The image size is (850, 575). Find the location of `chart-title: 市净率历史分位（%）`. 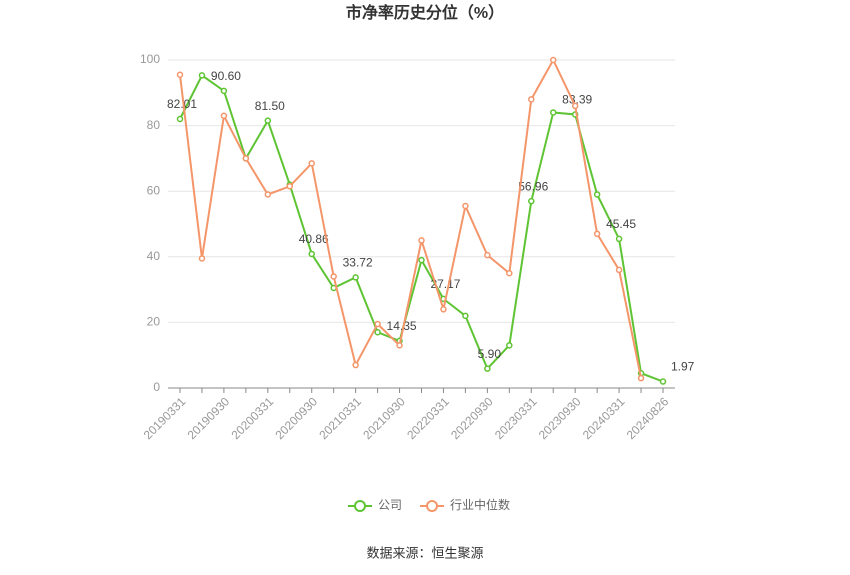

chart-title: 市净率历史分位（%） is located at coordinates (425, 12).